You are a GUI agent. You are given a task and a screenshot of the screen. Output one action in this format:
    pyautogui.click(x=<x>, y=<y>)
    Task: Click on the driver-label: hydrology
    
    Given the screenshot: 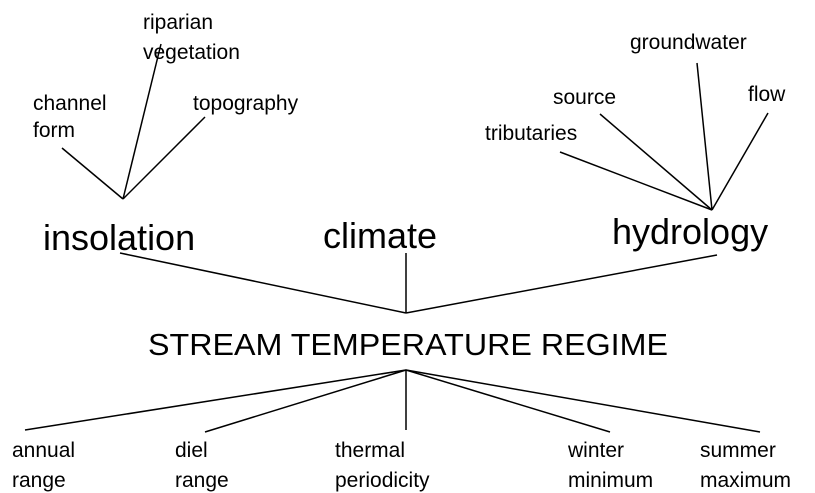 What is the action you would take?
    pyautogui.click(x=690, y=231)
    